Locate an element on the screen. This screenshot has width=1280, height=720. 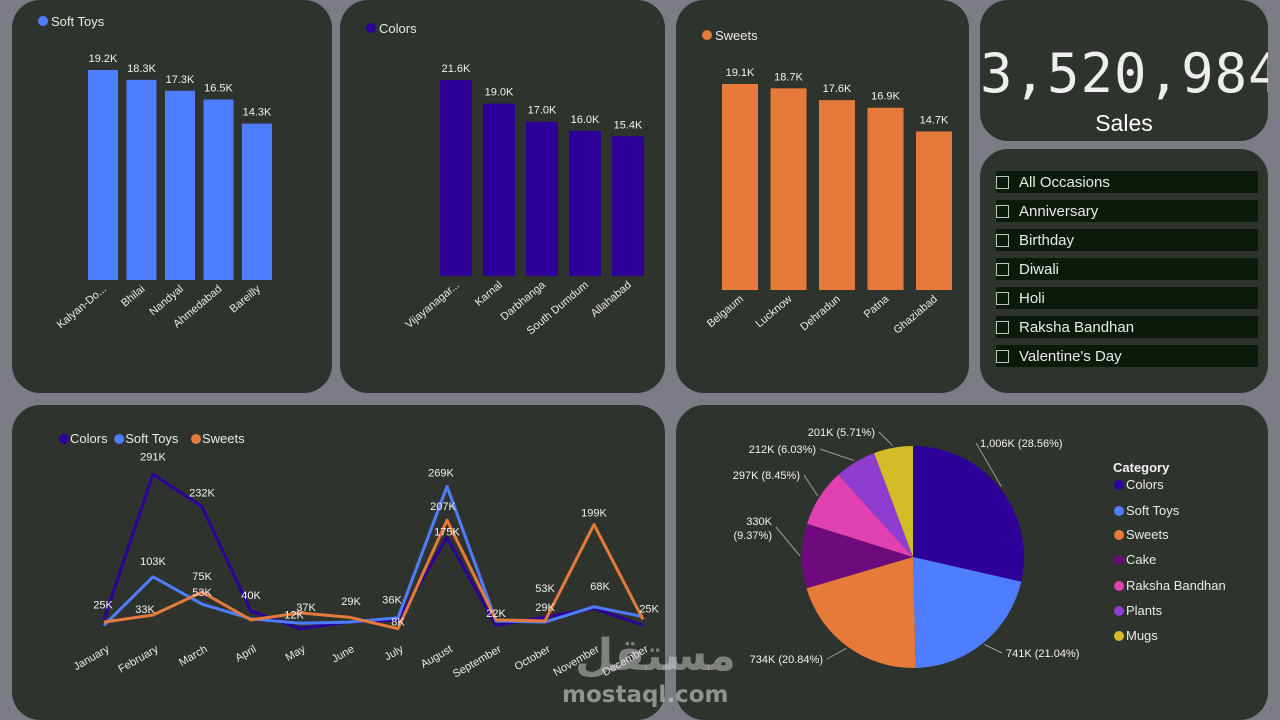
slicer-item-label: Diwali is located at coordinates (1039, 269).